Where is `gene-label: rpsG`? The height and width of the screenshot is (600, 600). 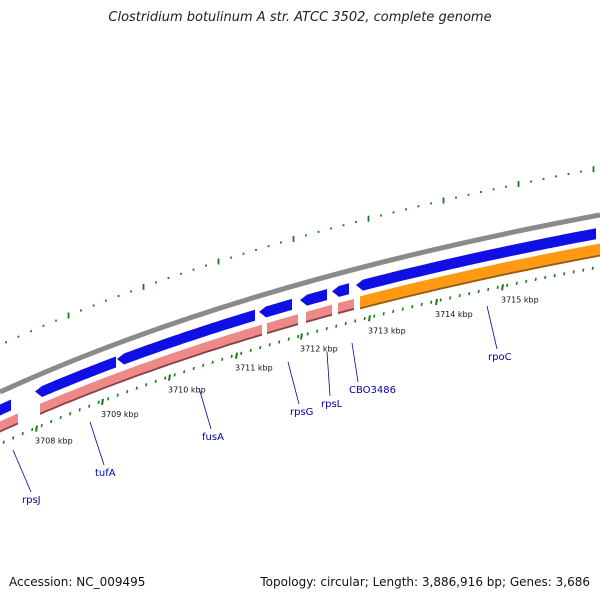
gene-label: rpsG is located at coordinates (301, 412).